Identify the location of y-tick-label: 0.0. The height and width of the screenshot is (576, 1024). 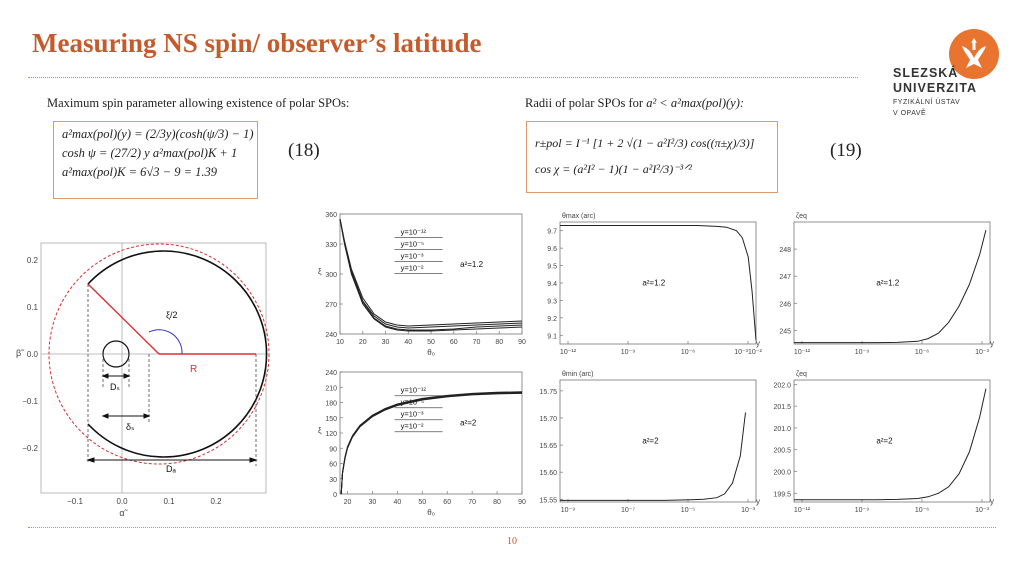
(33, 354).